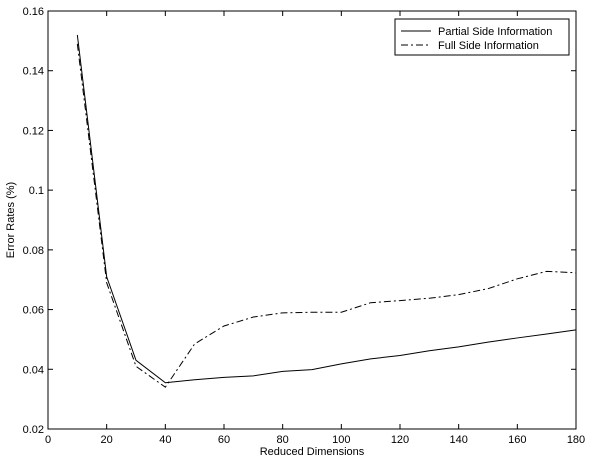 The image size is (591, 462). I want to click on y-tick-label: 0.08, so click(33, 251).